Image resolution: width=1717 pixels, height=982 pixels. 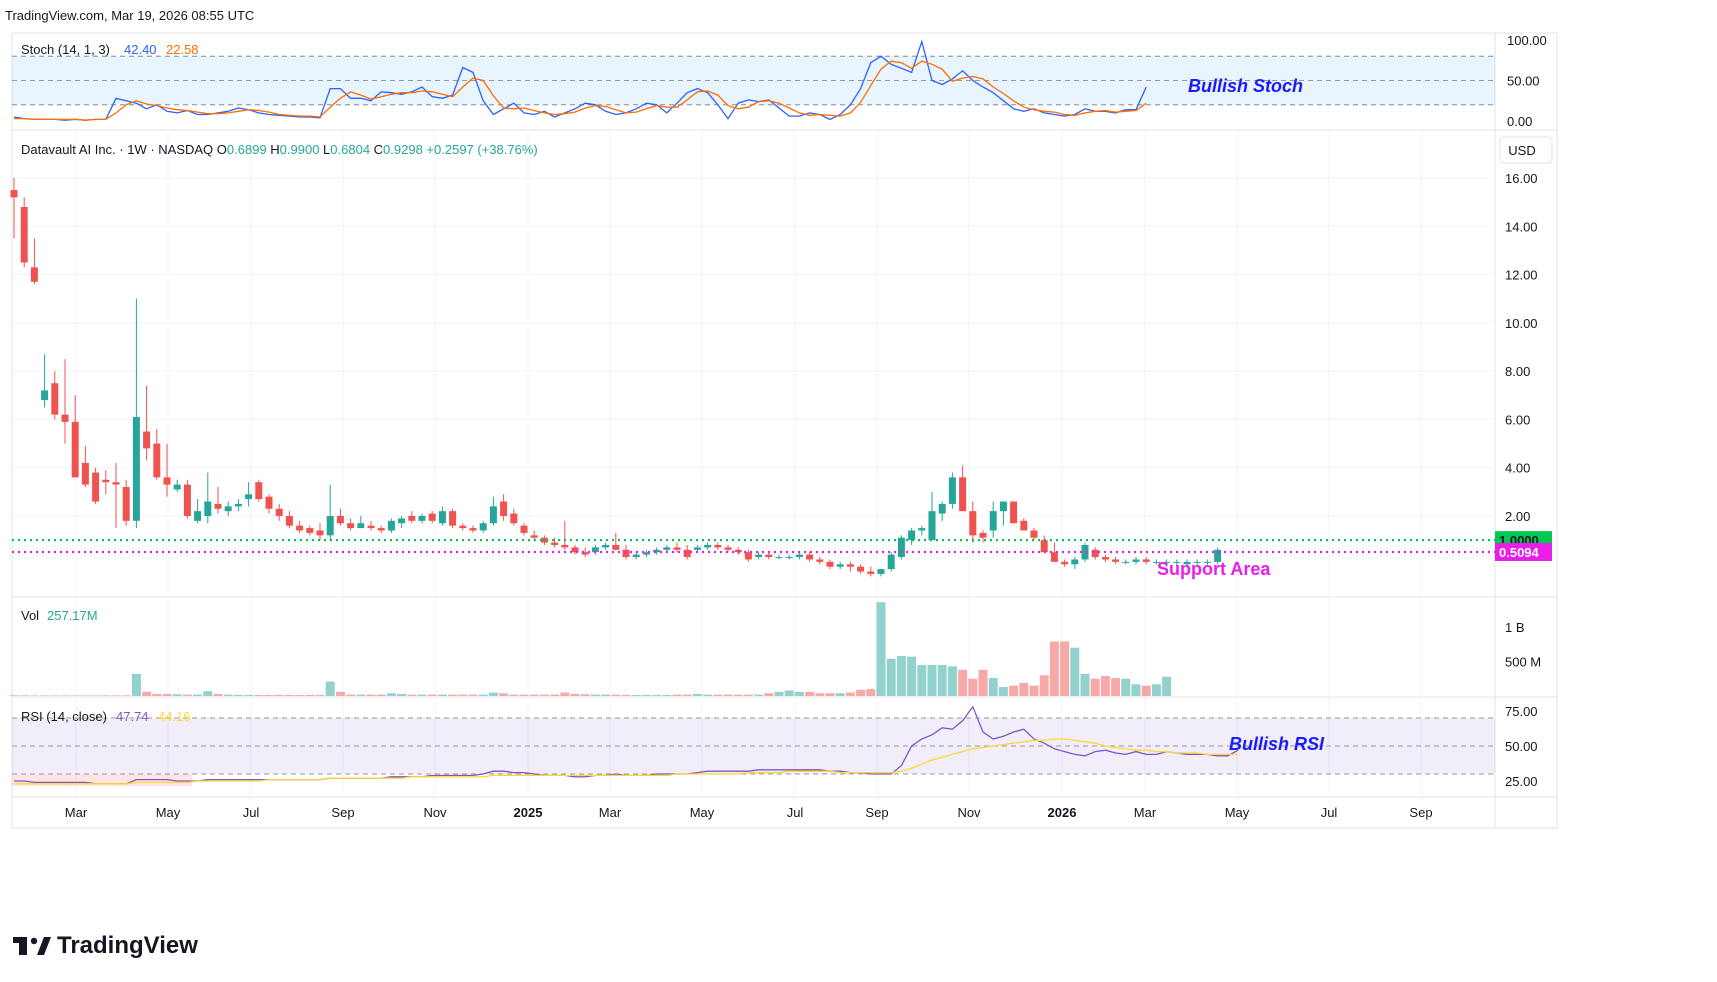 What do you see at coordinates (1523, 551) in the screenshot?
I see `price-line-tag` at bounding box center [1523, 551].